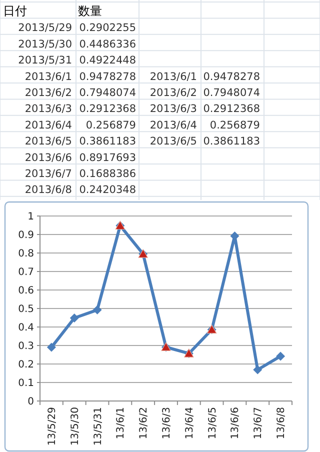  Describe the element at coordinates (107, 60) in the screenshot. I see `text: 0.4922448` at that location.